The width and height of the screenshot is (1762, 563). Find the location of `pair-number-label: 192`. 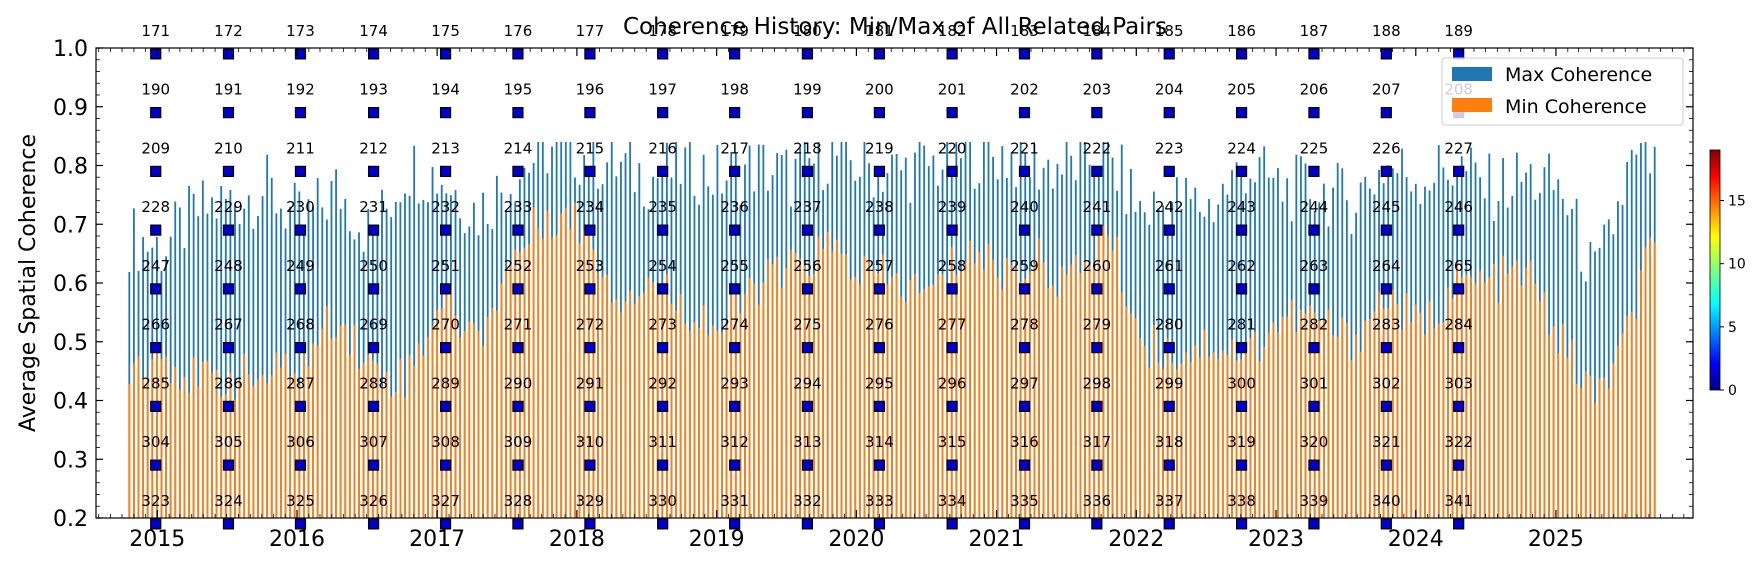

pair-number-label: 192 is located at coordinates (300, 90).